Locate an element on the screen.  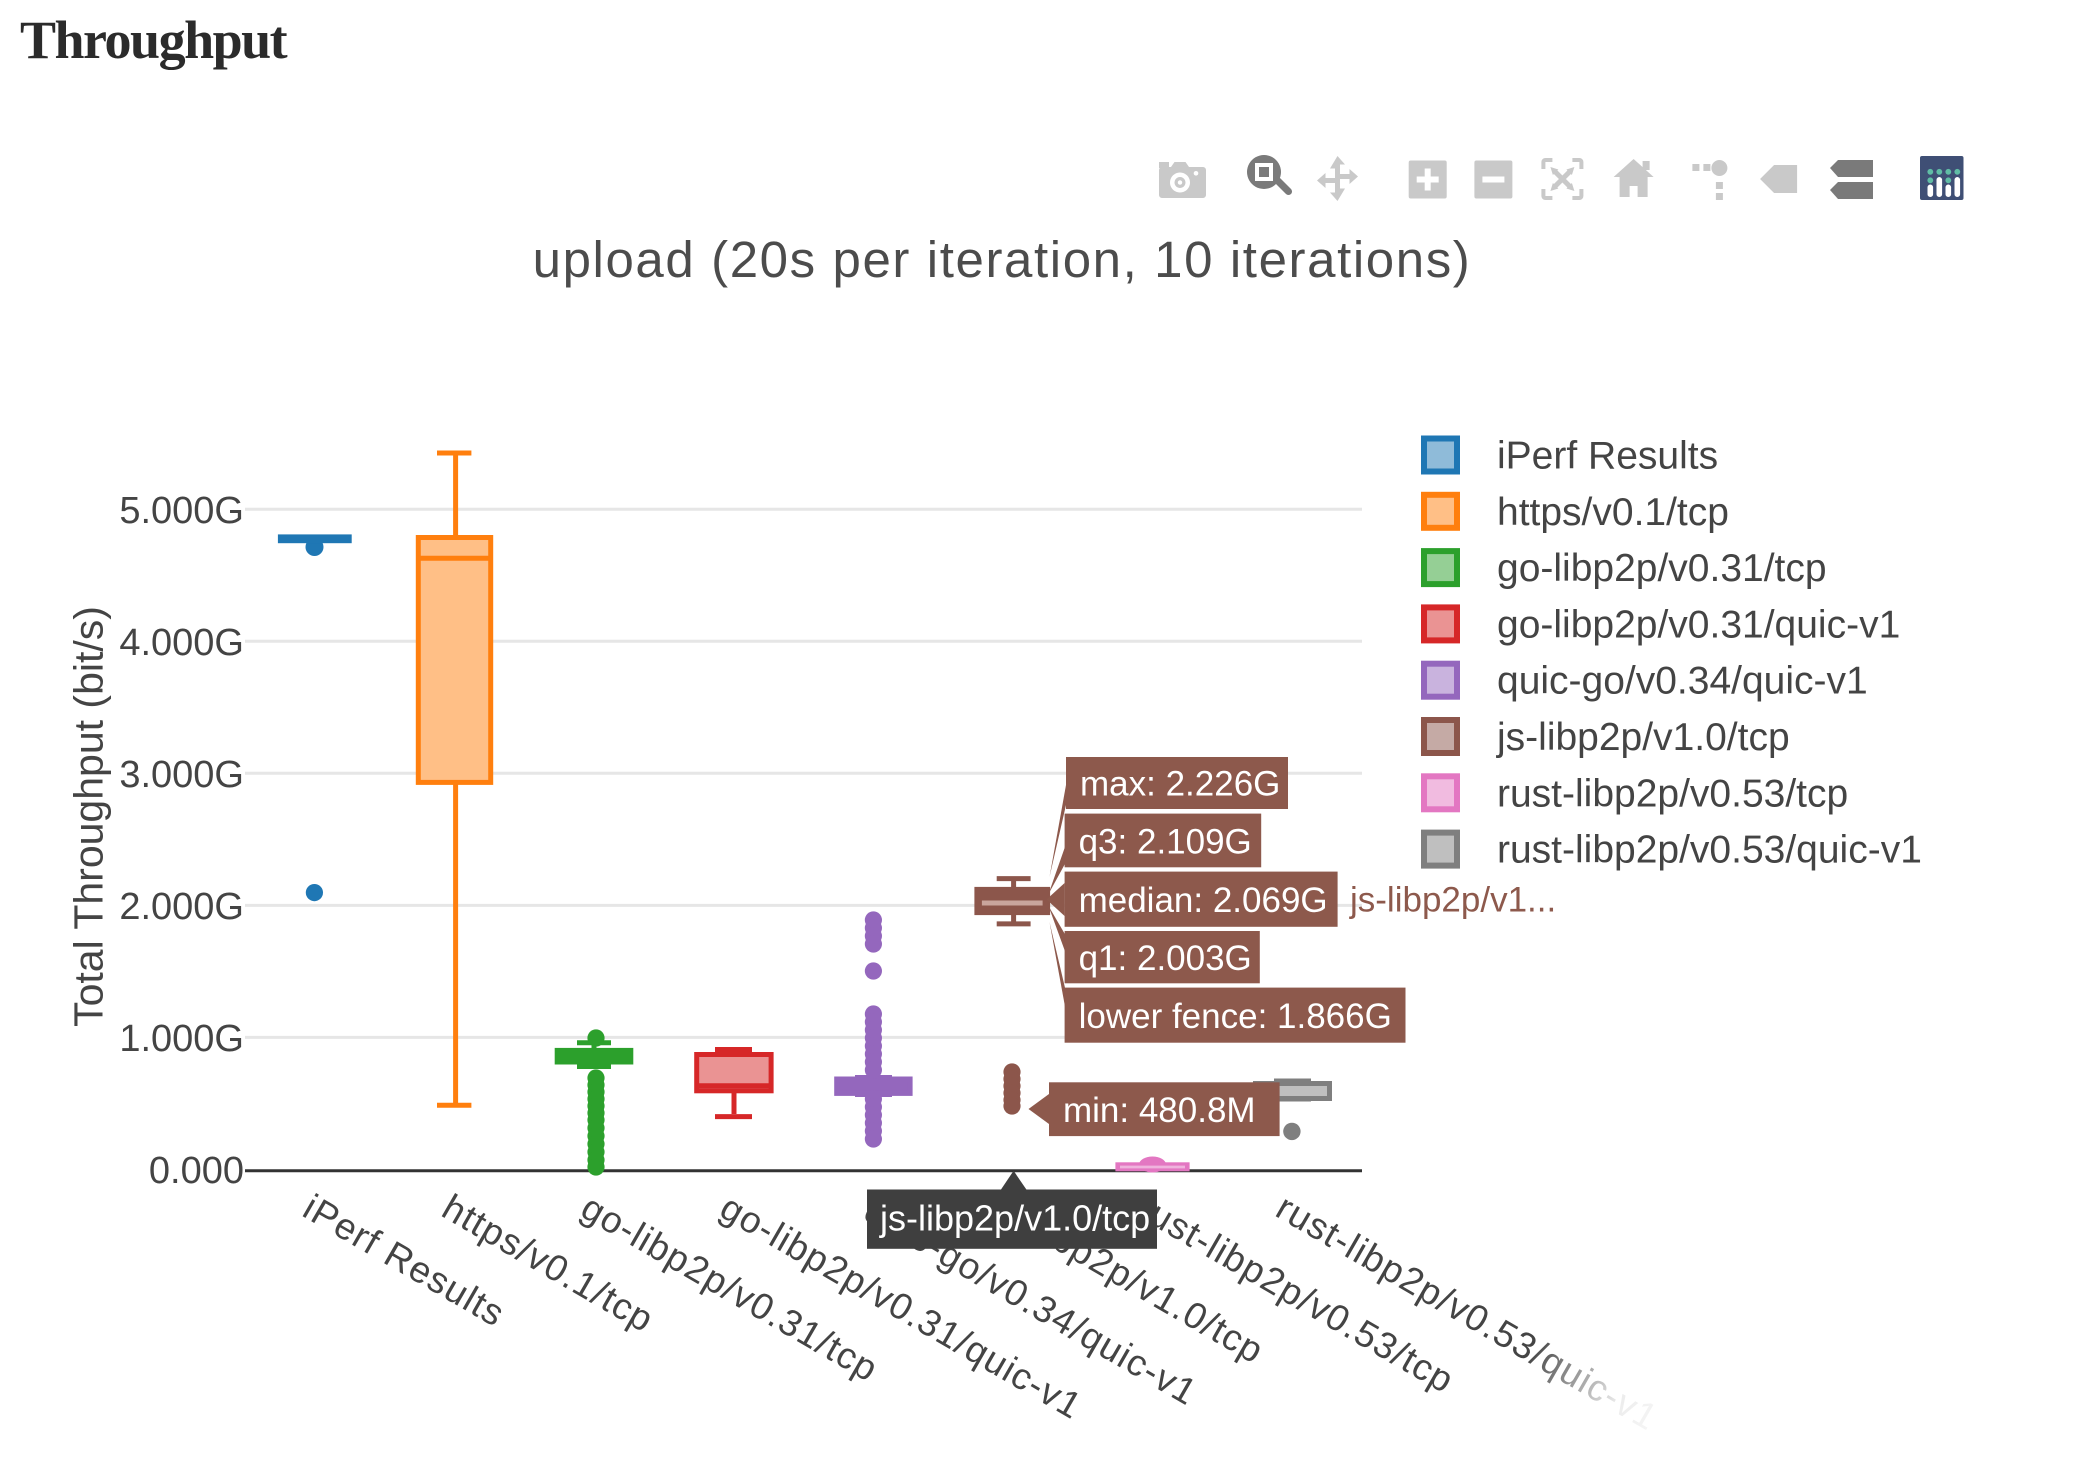
svg-text: quic-go/v0.34/quic-v1 is located at coordinates (1682, 681).